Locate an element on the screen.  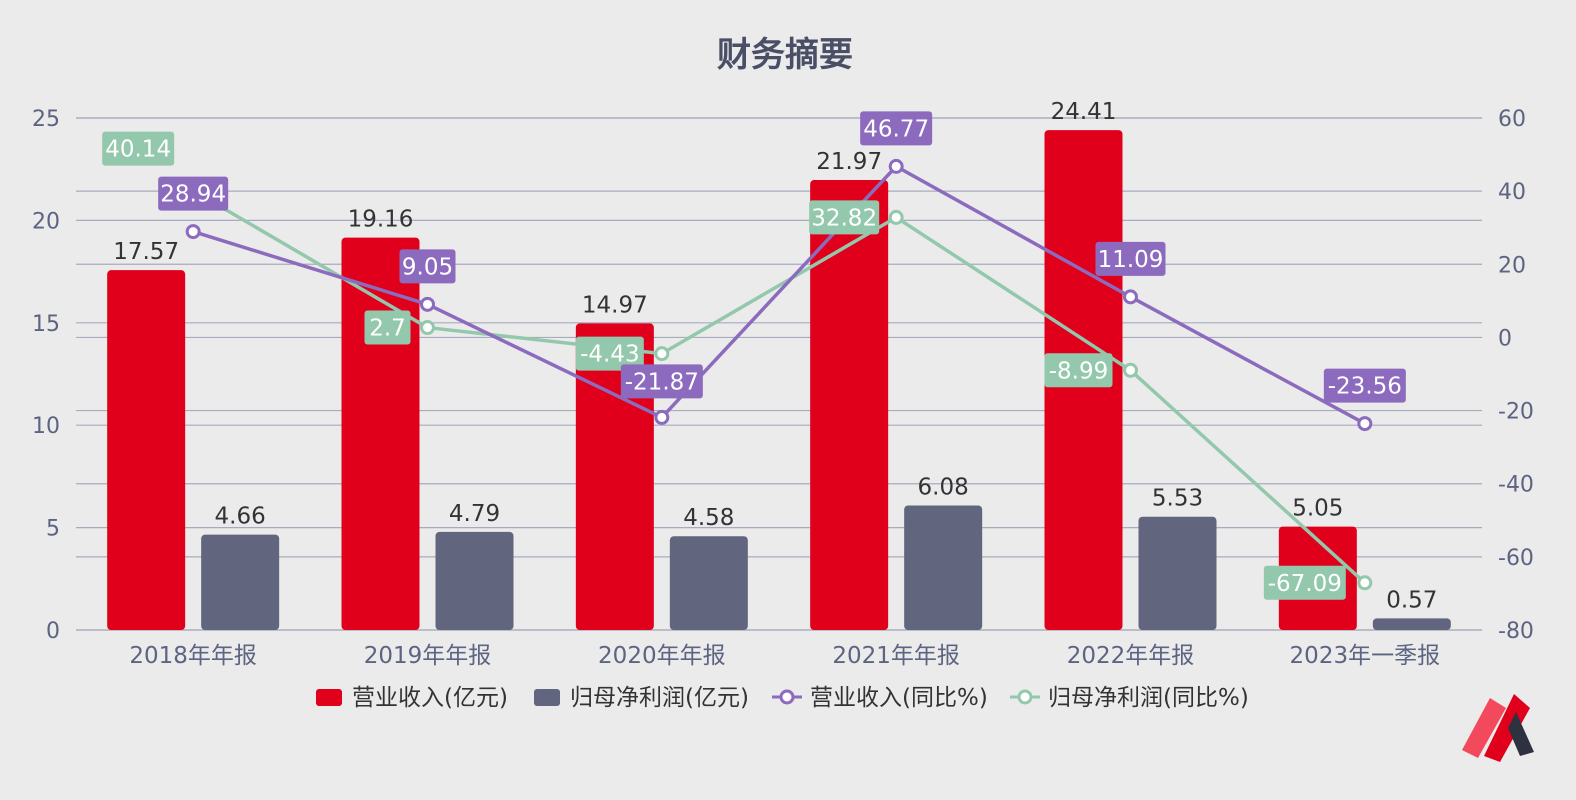
profit-bar-value-label: 4.79 is located at coordinates (474, 514).